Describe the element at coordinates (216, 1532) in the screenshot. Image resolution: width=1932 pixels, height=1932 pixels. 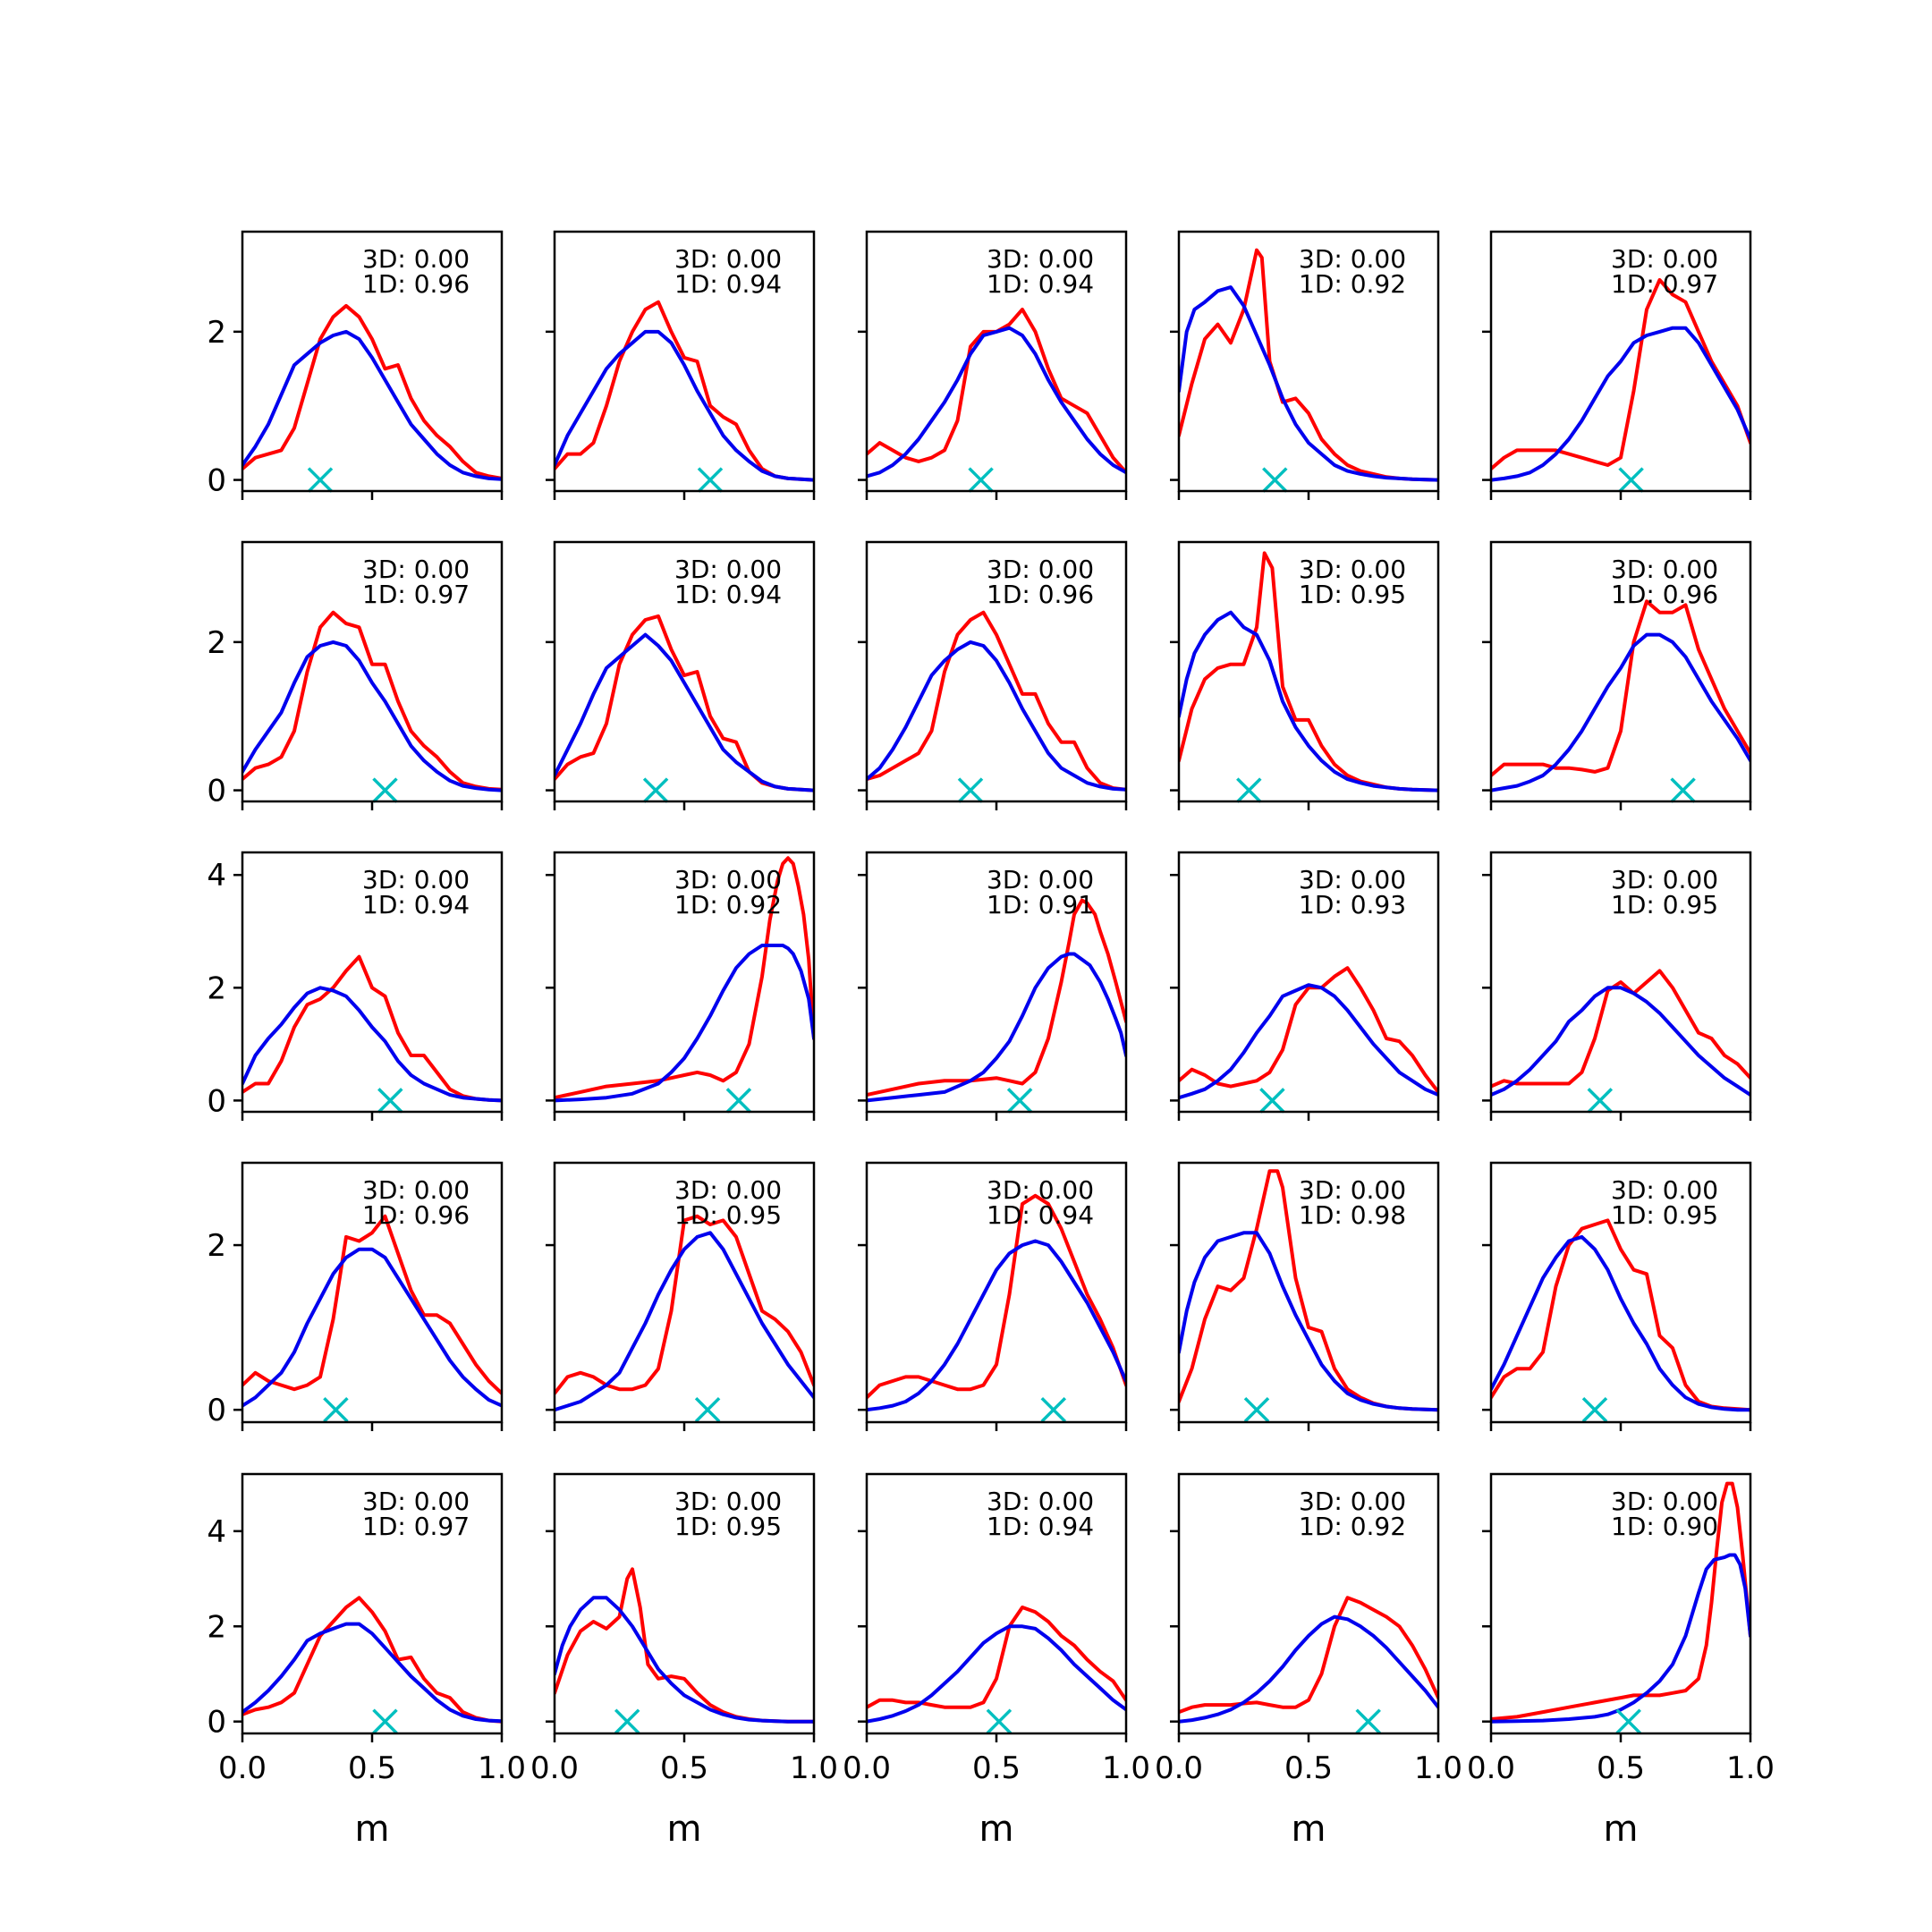
I see `y-tick-label: 4` at that location.